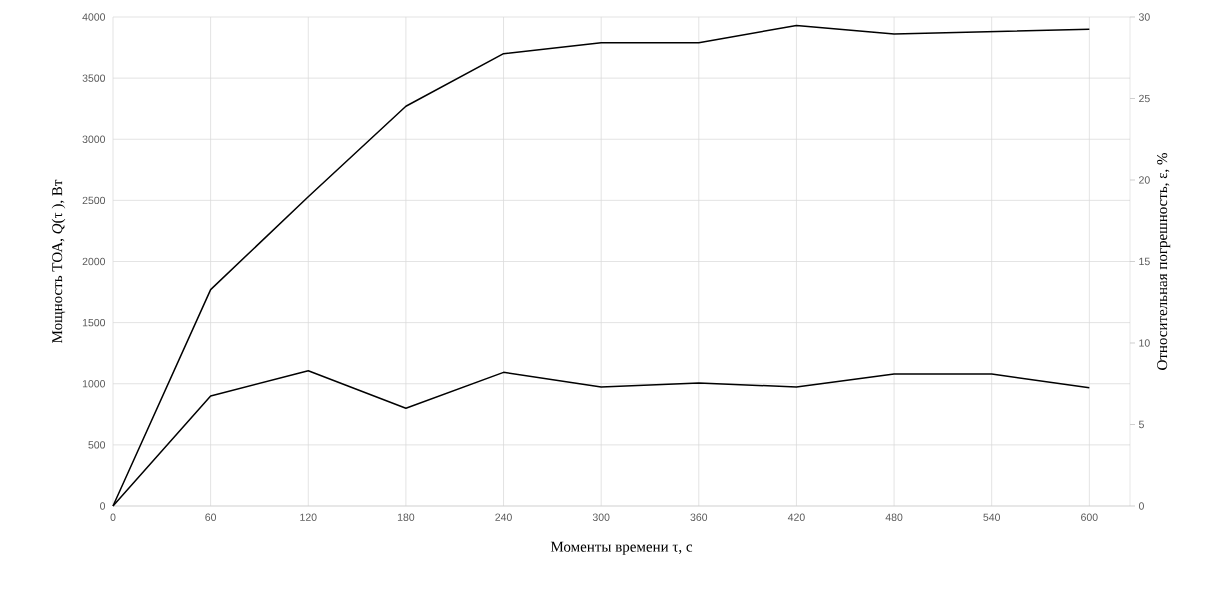  What do you see at coordinates (94, 322) in the screenshot?
I see `y-tick-label: 1500` at bounding box center [94, 322].